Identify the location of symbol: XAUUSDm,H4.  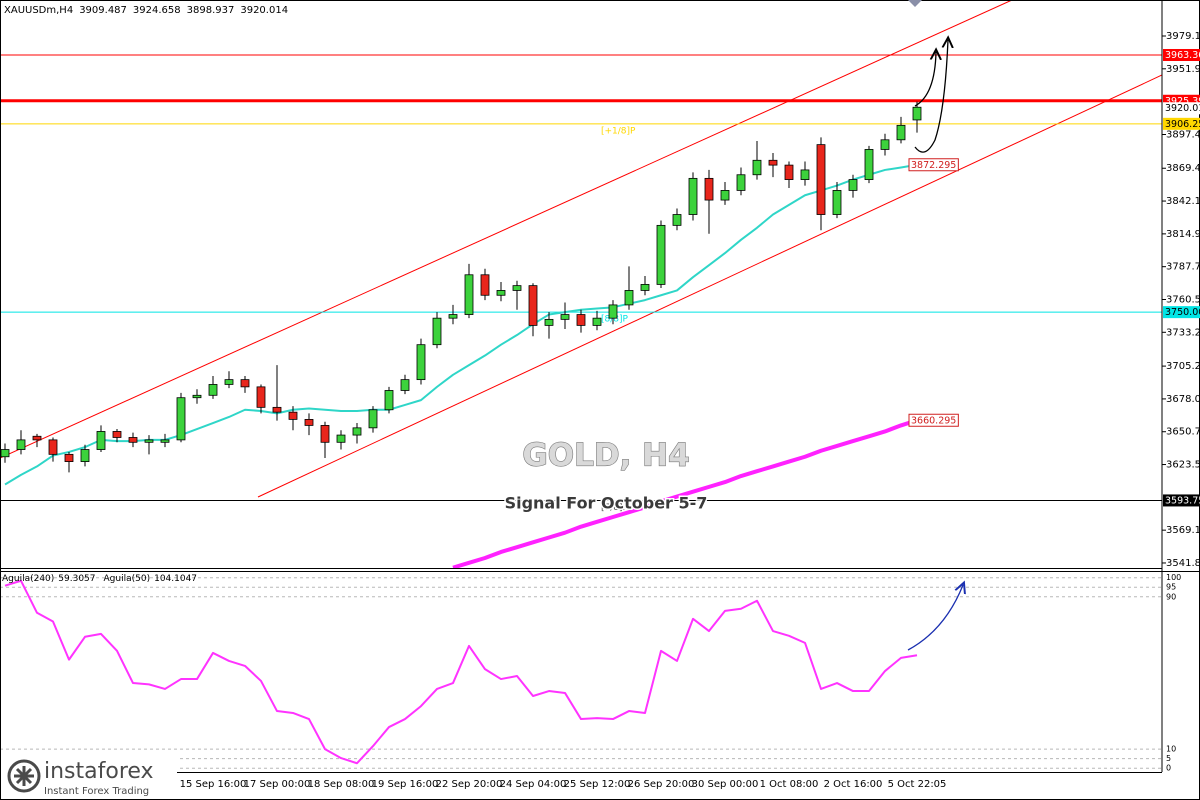
(38, 10).